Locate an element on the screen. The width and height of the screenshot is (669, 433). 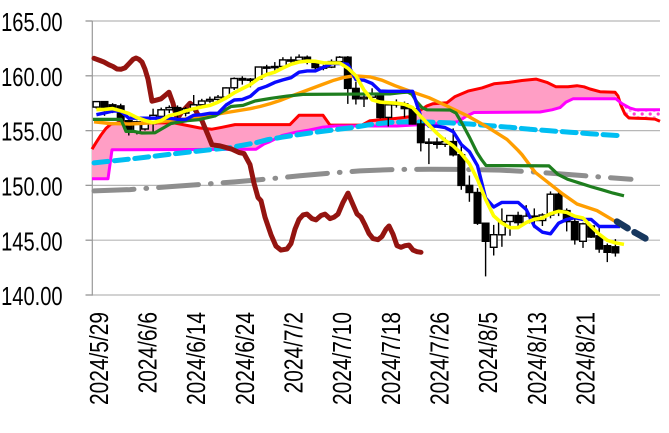
svg-text: 2024/6/14 is located at coordinates (196, 358).